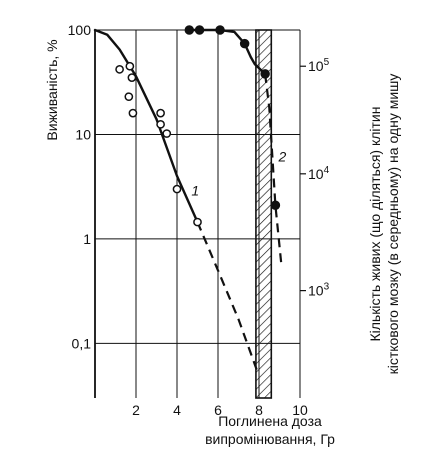 The width and height of the screenshot is (430, 461). Describe the element at coordinates (82, 343) in the screenshot. I see `y-tick-label: 0,1` at that location.